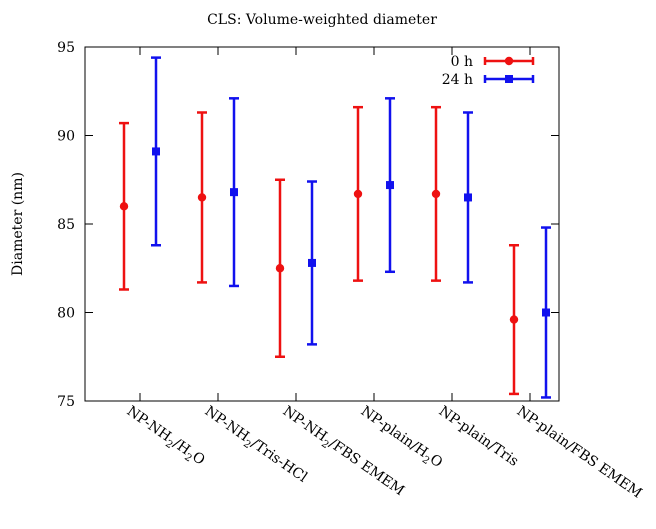 Image resolution: width=656 pixels, height=529 pixels. What do you see at coordinates (457, 80) in the screenshot?
I see `legend-label-1: 24 h` at bounding box center [457, 80].